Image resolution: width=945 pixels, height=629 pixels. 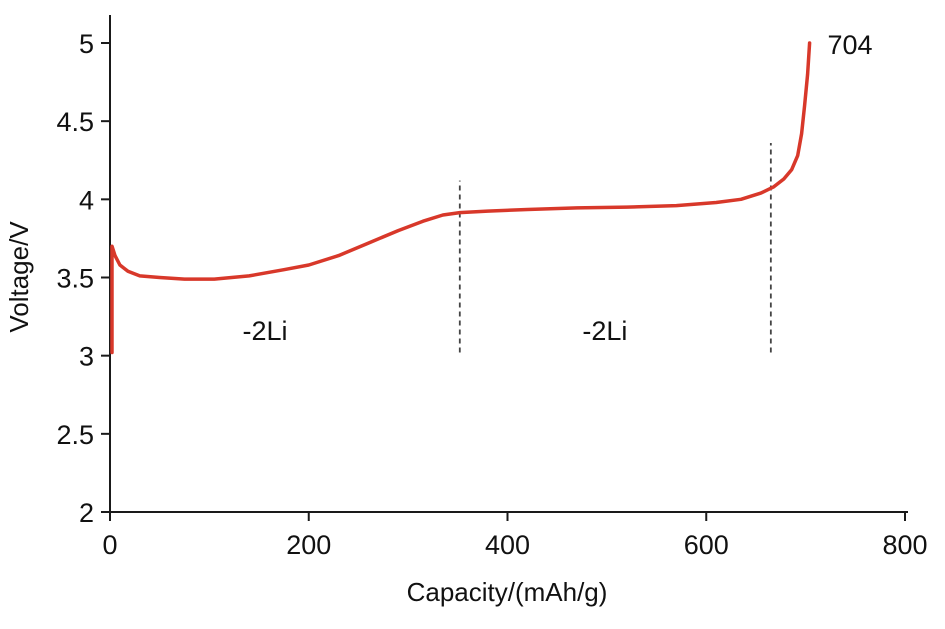 I want to click on y-axis-title: Voltage/V, so click(x=19, y=277).